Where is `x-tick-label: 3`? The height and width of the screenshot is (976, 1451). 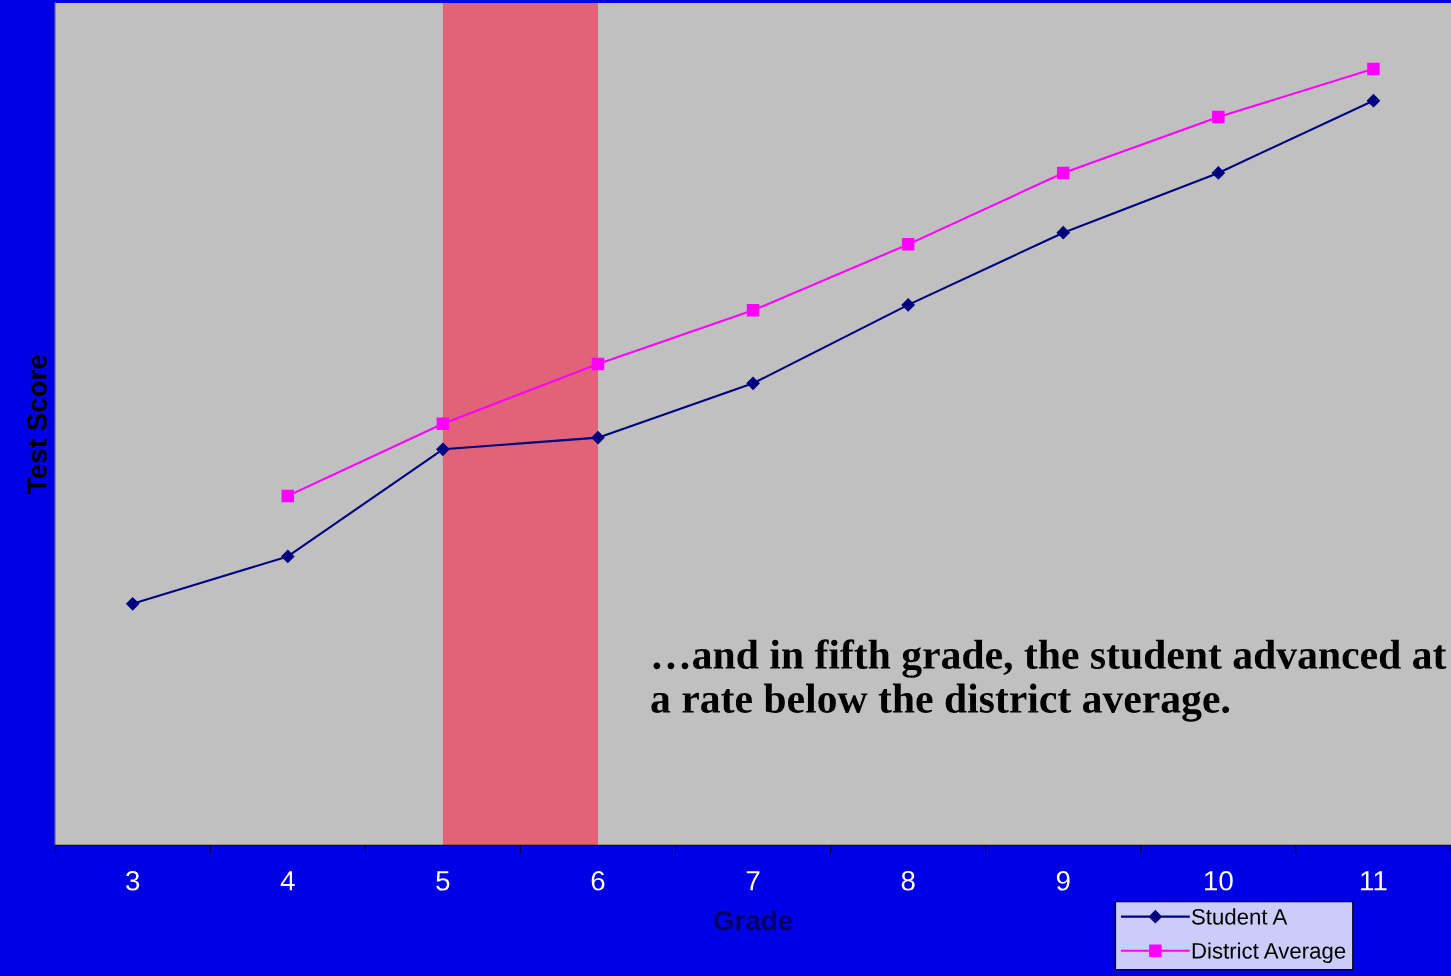
x-tick-label: 3 is located at coordinates (133, 880).